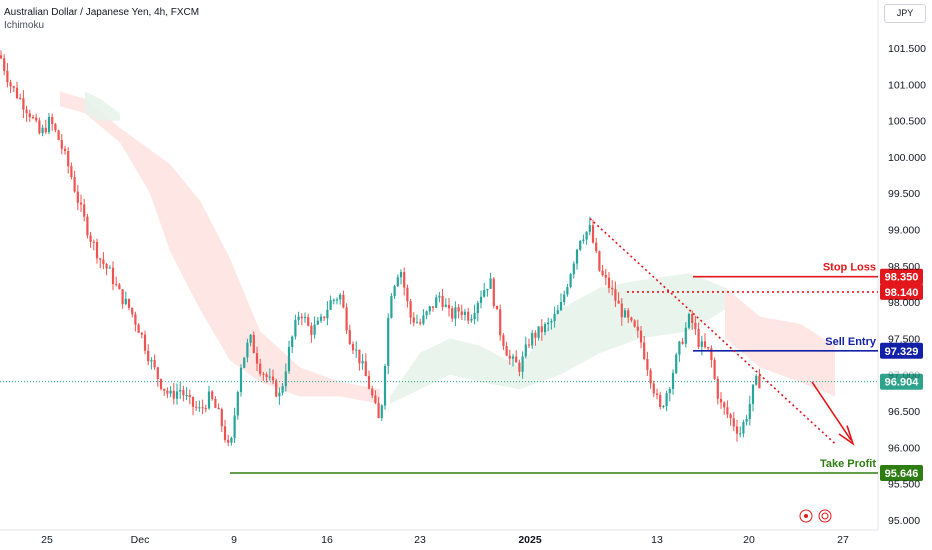  What do you see at coordinates (815, 516) in the screenshot?
I see `replay-icon` at bounding box center [815, 516].